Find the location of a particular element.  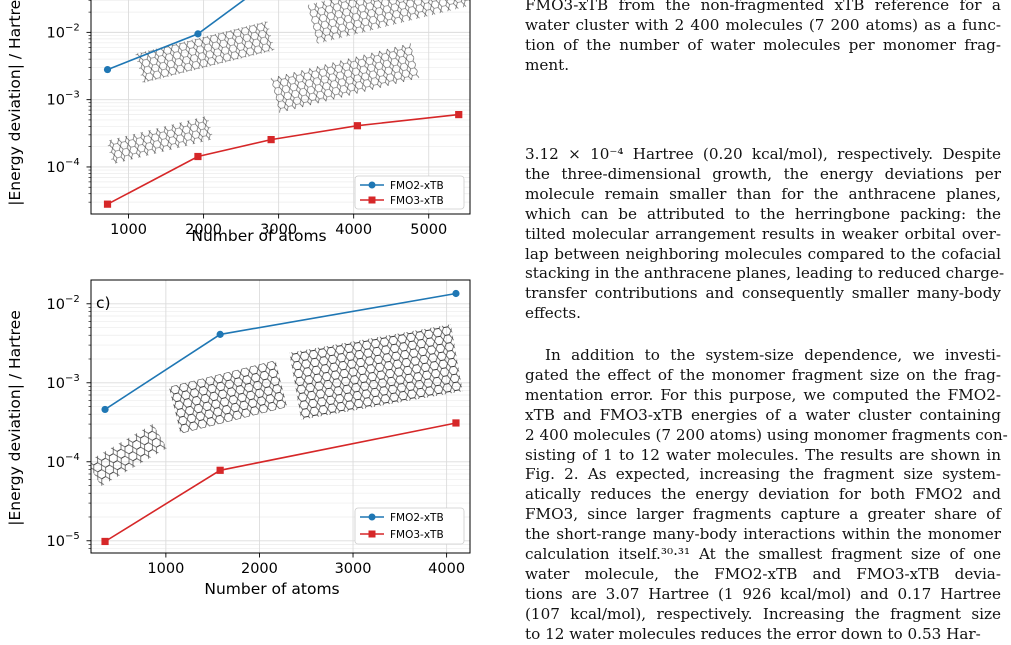

panel-label: c) is located at coordinates (103, 303).